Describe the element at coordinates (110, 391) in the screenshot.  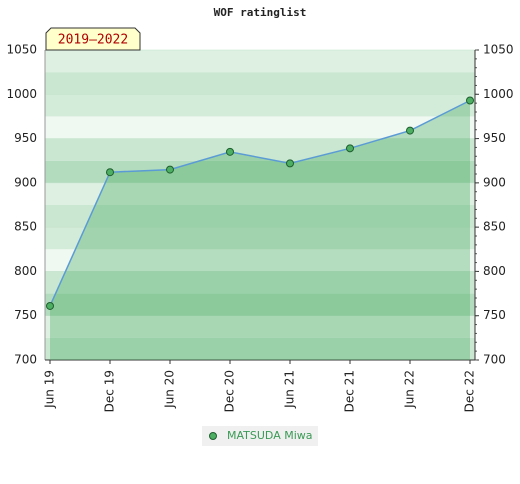
I see `x-tick-label: Dec 19` at that location.